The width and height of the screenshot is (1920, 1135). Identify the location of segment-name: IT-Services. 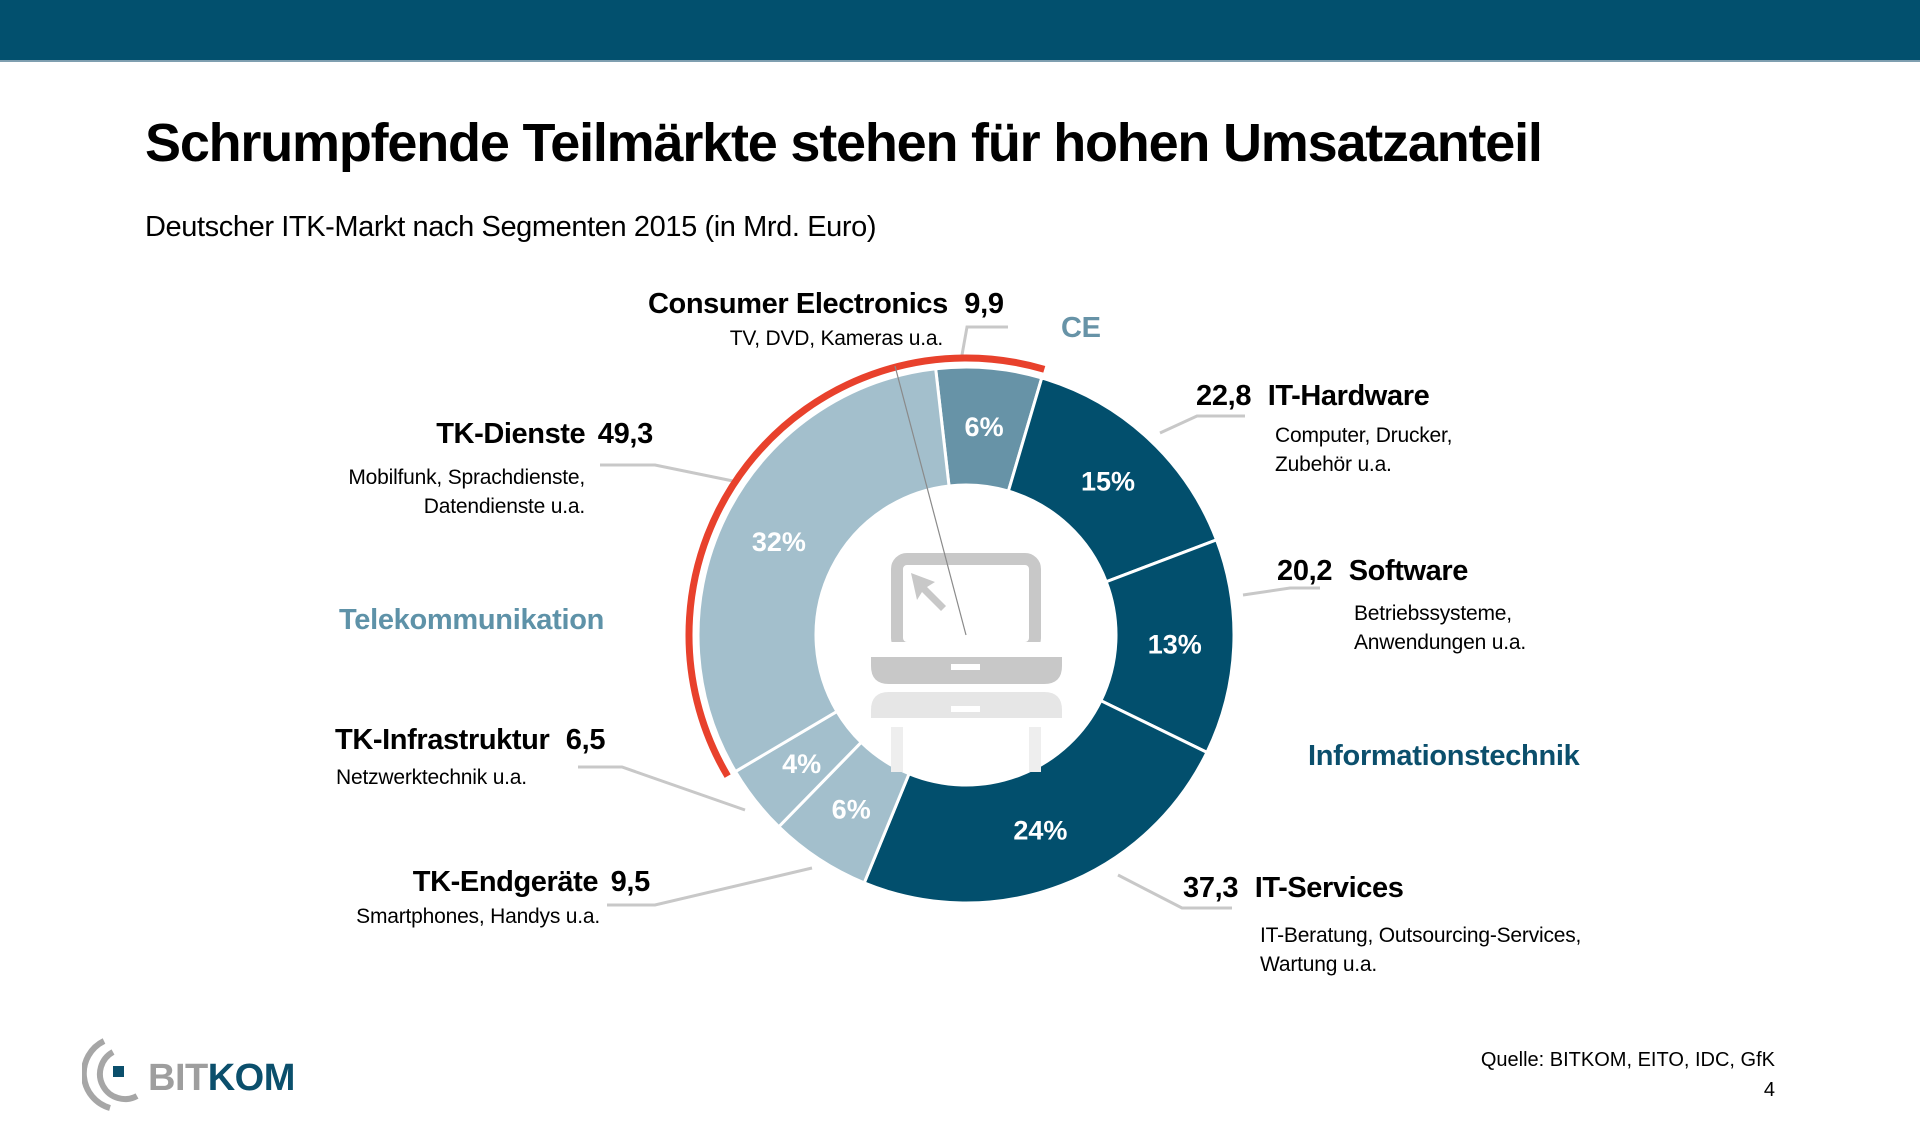
(1329, 888).